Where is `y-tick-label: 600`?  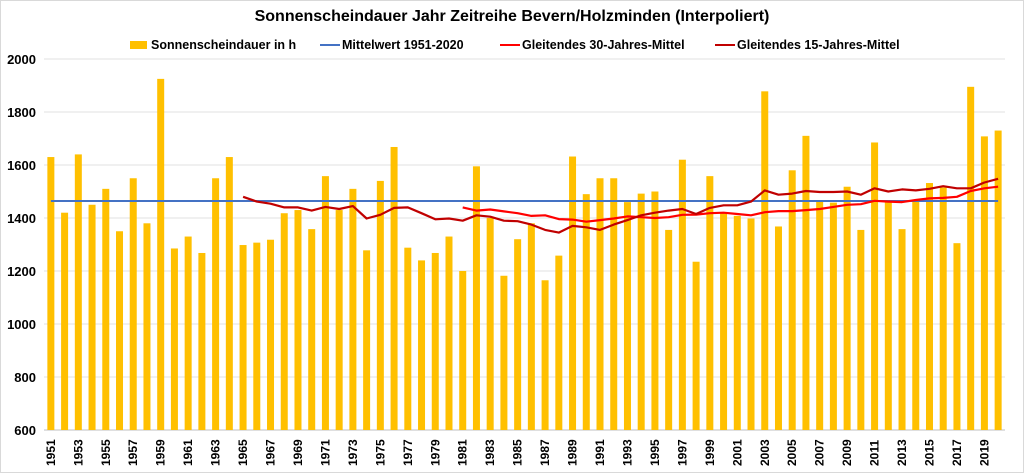 y-tick-label: 600 is located at coordinates (25, 430).